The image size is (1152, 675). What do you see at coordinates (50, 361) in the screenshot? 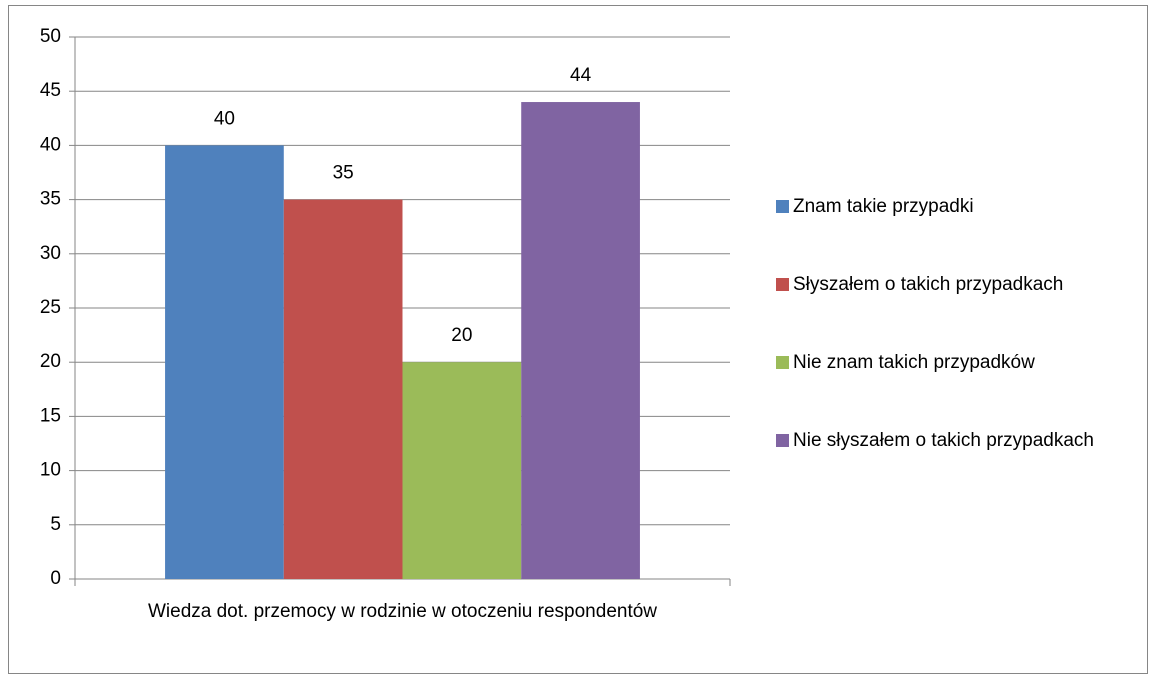
I see `y-tick-label: 20` at bounding box center [50, 361].